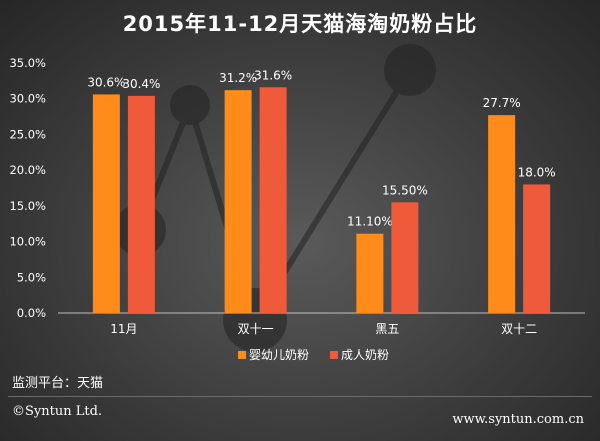  What do you see at coordinates (279, 355) in the screenshot?
I see `legend-label: 婴幼儿奶粉` at bounding box center [279, 355].